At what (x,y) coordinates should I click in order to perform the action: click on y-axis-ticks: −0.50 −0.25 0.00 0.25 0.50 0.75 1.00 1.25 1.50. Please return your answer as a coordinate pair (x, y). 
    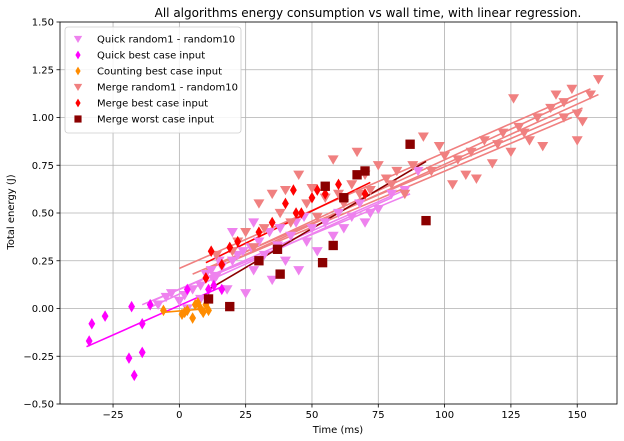
    Looking at the image, I should click on (41, 214).